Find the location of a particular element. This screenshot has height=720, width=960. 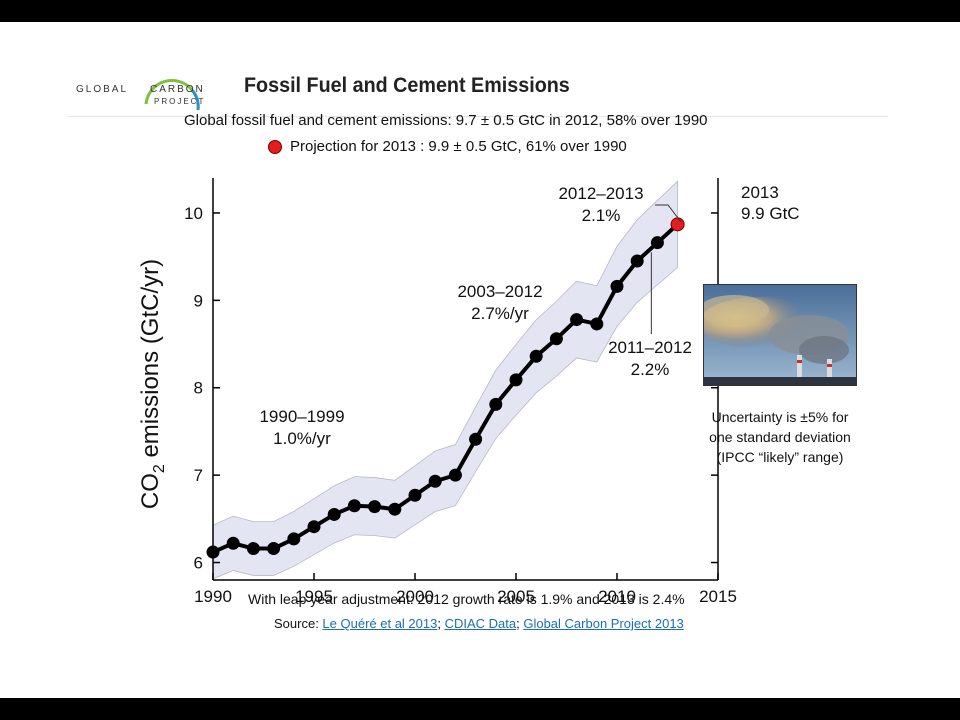

logo-text-global: GLOBAL is located at coordinates (102, 89).